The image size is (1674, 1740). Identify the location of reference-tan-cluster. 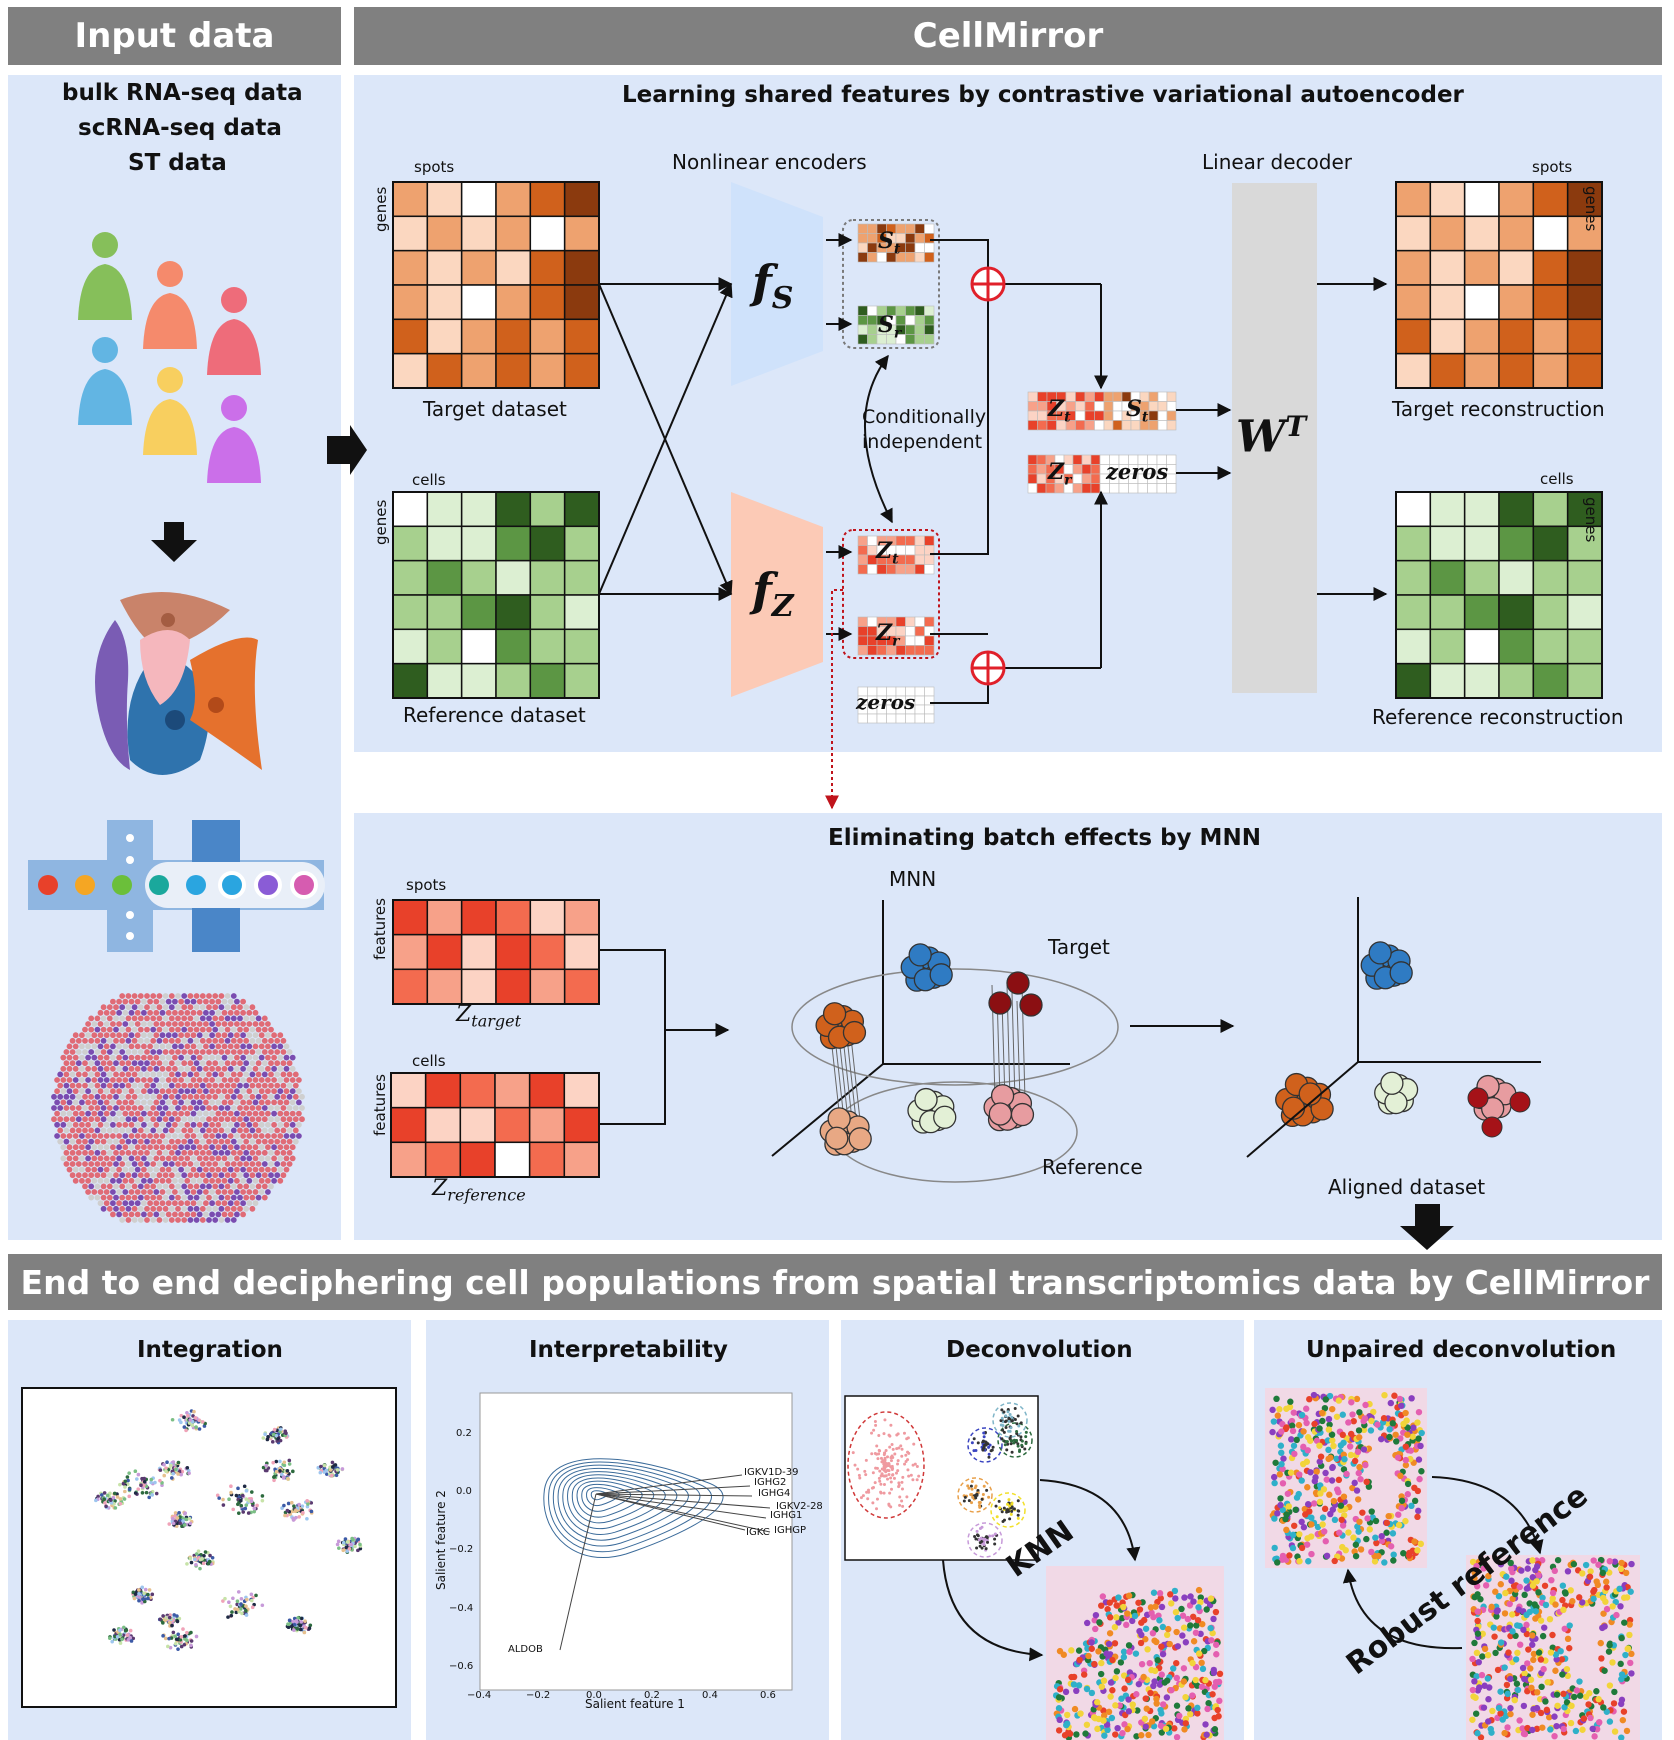
(845, 1131).